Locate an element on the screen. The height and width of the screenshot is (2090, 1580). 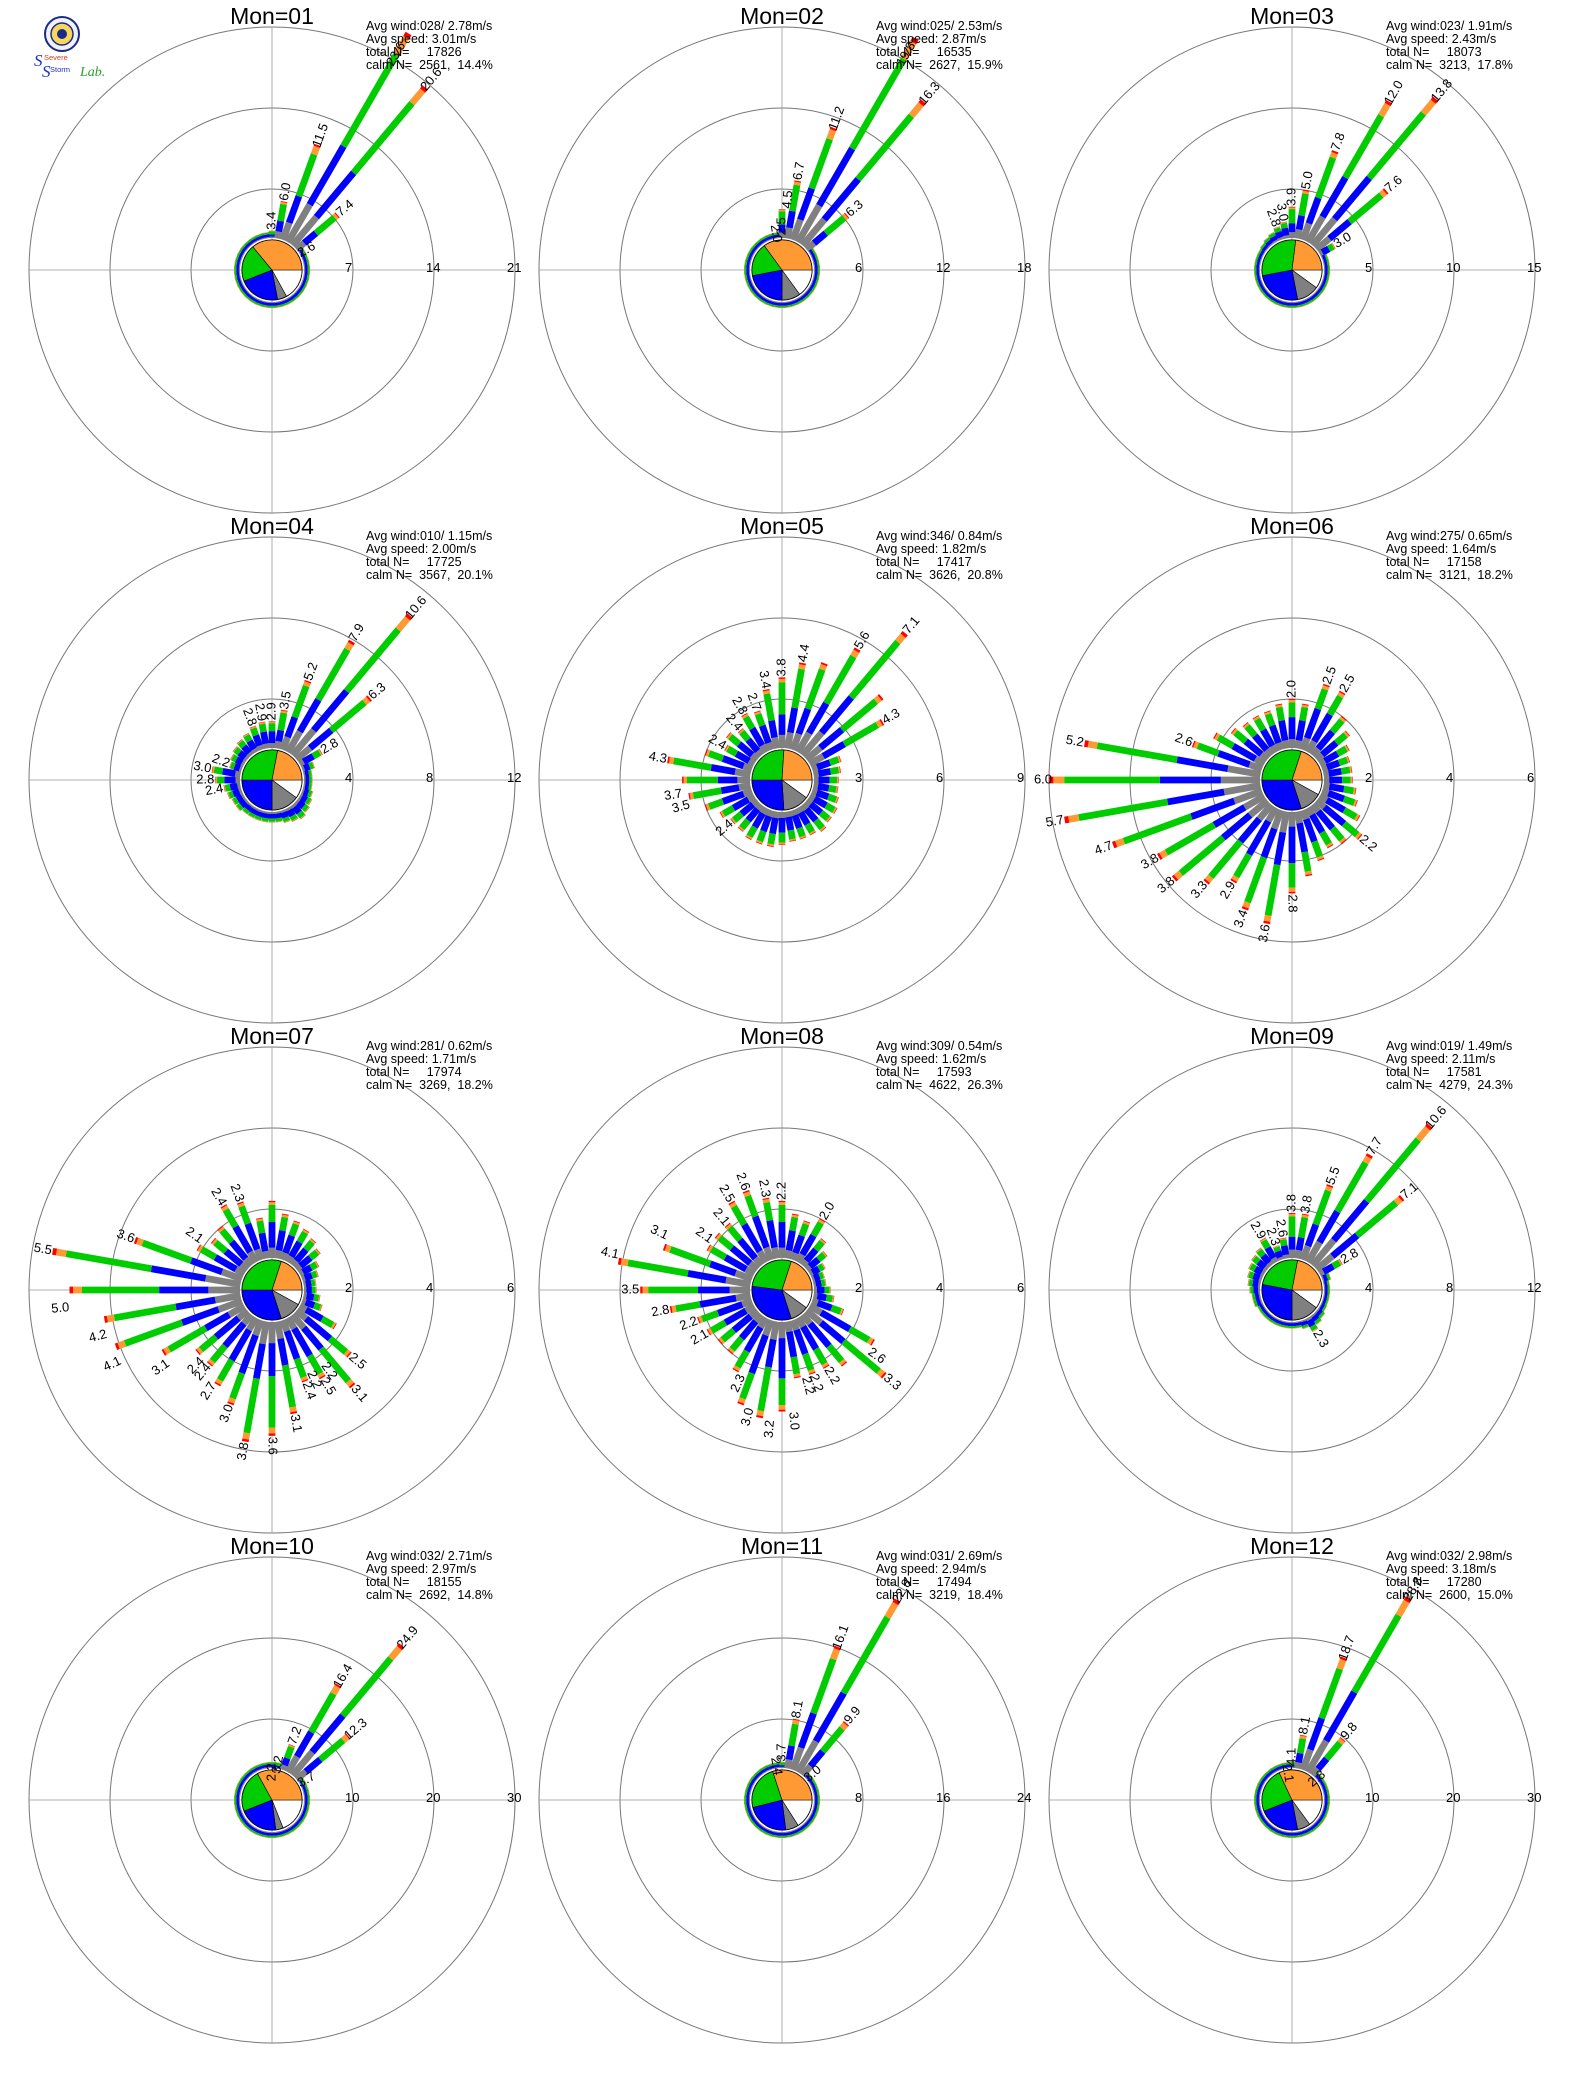
pie-slice is located at coordinates (768, 795).